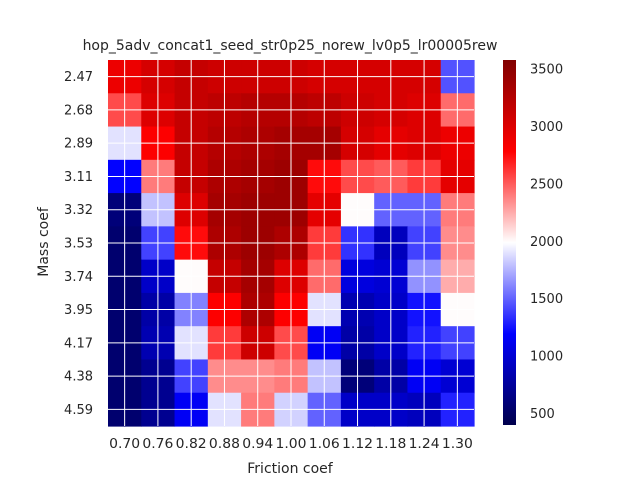  Describe the element at coordinates (546, 242) in the screenshot. I see `colorbar-tick-label: 2000` at that location.